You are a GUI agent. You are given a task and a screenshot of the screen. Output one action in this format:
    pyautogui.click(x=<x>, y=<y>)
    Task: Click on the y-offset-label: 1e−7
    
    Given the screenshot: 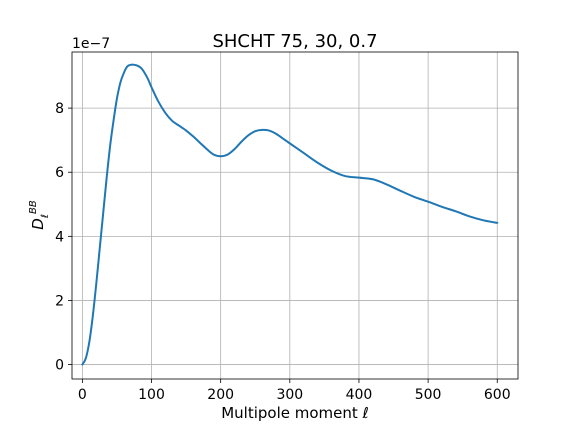 What is the action you would take?
    pyautogui.click(x=91, y=44)
    